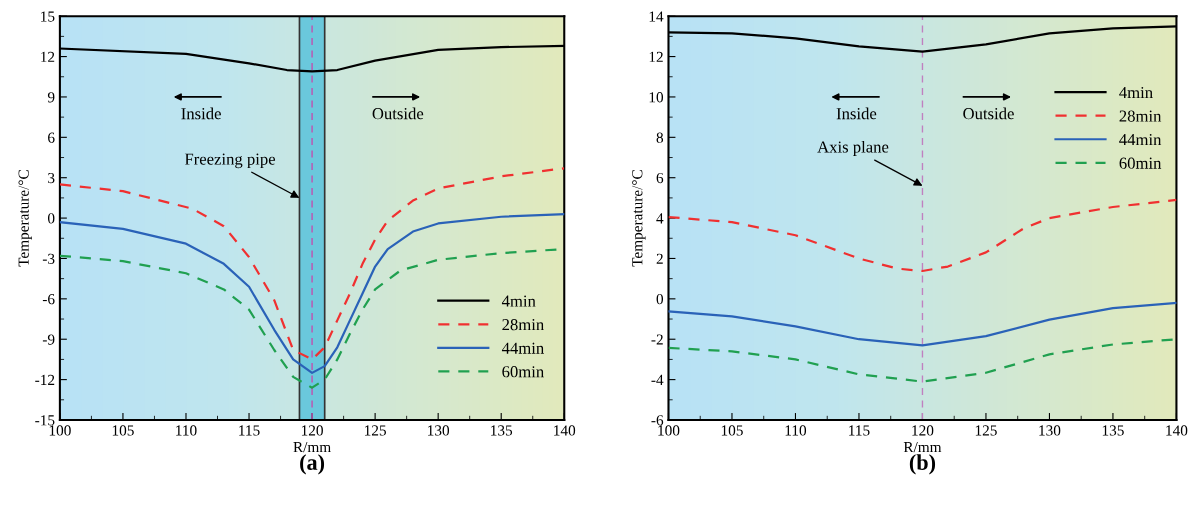 Image resolution: width=1198 pixels, height=506 pixels. What do you see at coordinates (922, 464) in the screenshot?
I see `text: (b)` at bounding box center [922, 464].